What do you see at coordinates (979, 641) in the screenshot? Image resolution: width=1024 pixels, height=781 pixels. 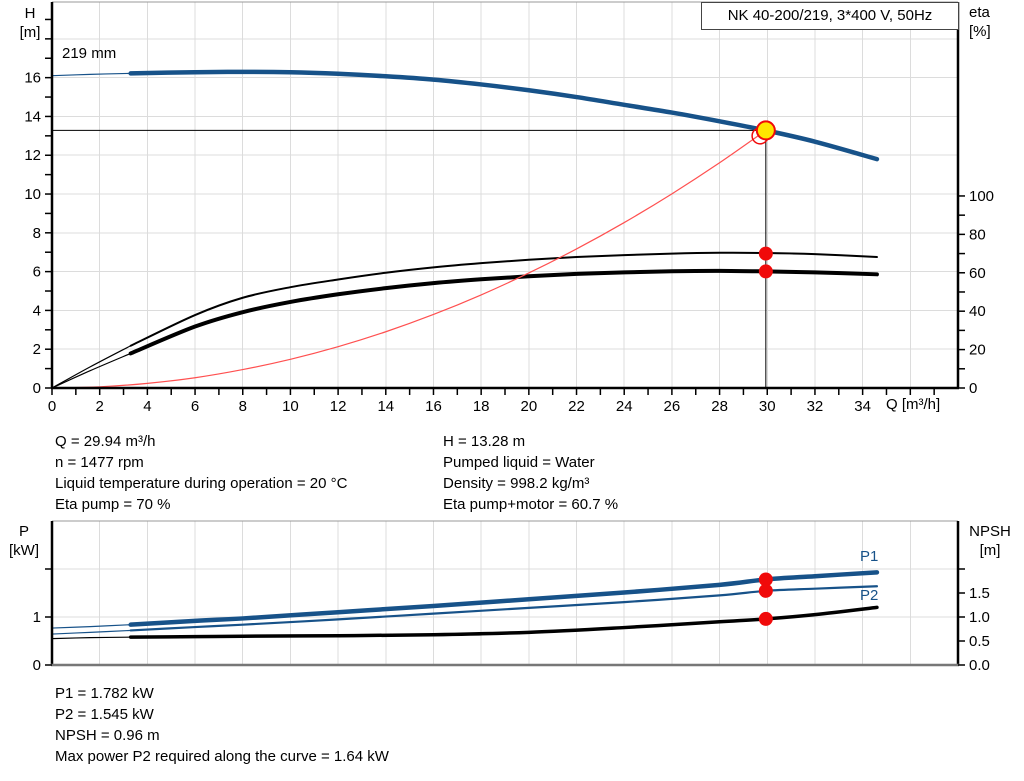 I see `svg-text: 0.5` at bounding box center [979, 641].